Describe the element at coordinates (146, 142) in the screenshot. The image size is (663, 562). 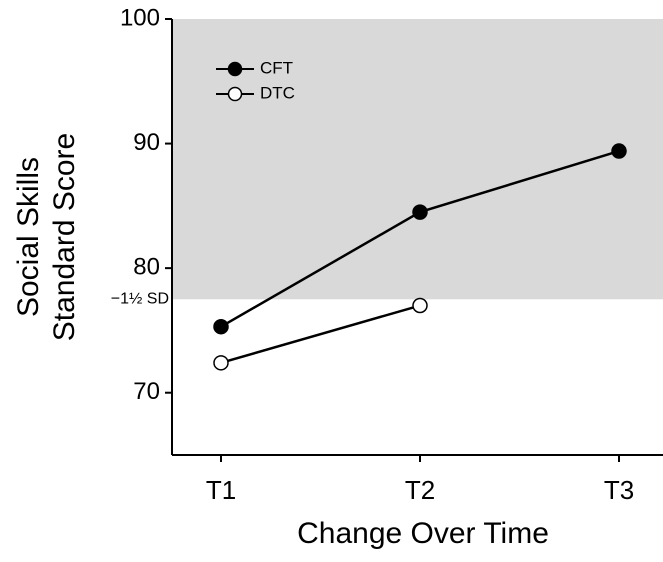
I see `y-tick-label: 90` at that location.